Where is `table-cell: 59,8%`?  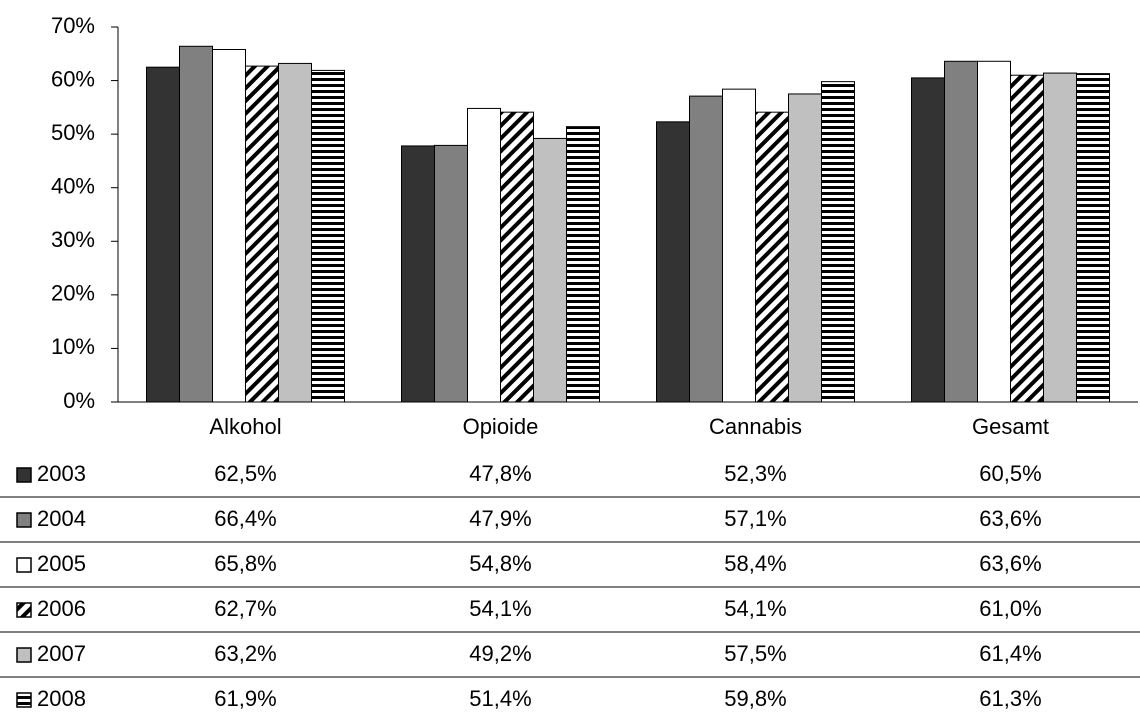
table-cell: 59,8% is located at coordinates (755, 698).